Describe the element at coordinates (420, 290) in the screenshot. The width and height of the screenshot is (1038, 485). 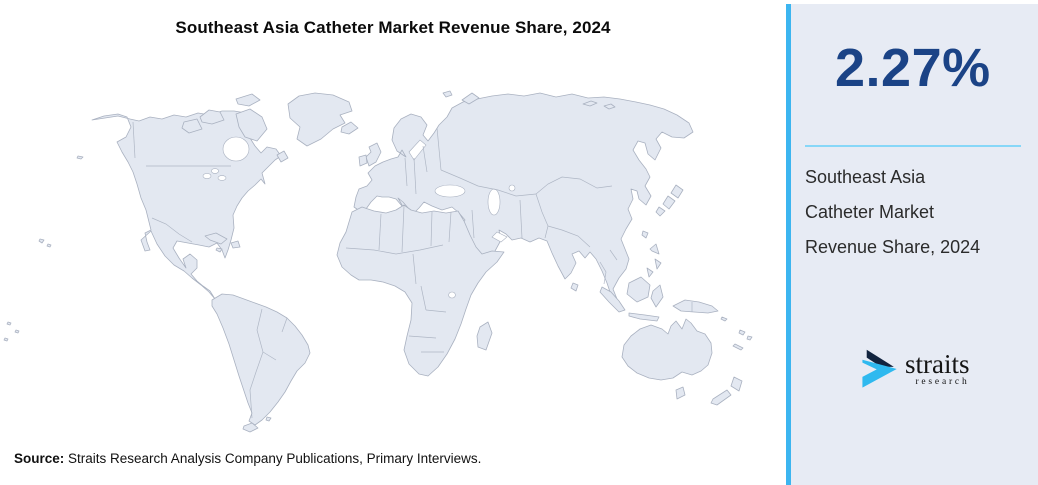
I see `landmass-africa` at that location.